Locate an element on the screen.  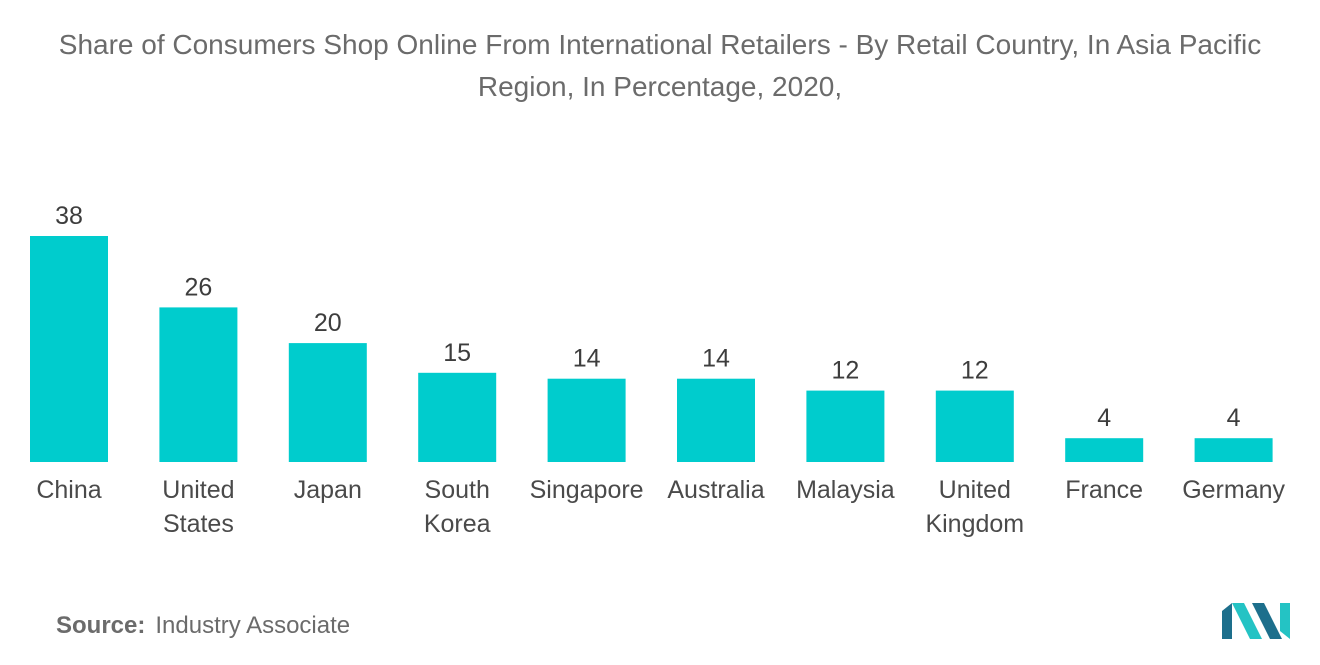
category-label: Malaysia is located at coordinates (845, 490).